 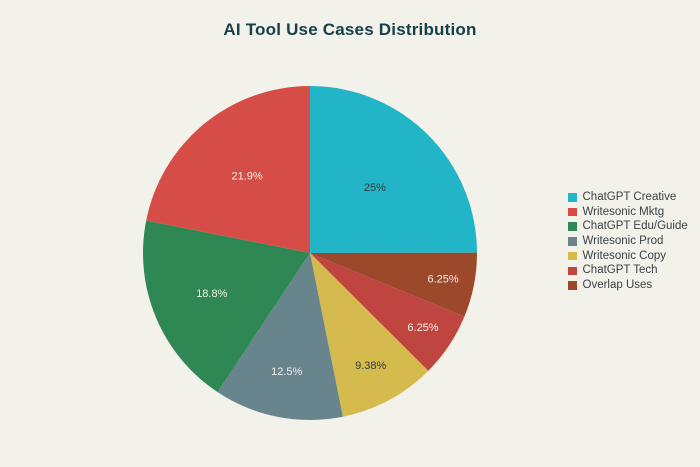 I want to click on legend-item-chatgpt-creative: ChatGPT Creative, so click(x=628, y=197).